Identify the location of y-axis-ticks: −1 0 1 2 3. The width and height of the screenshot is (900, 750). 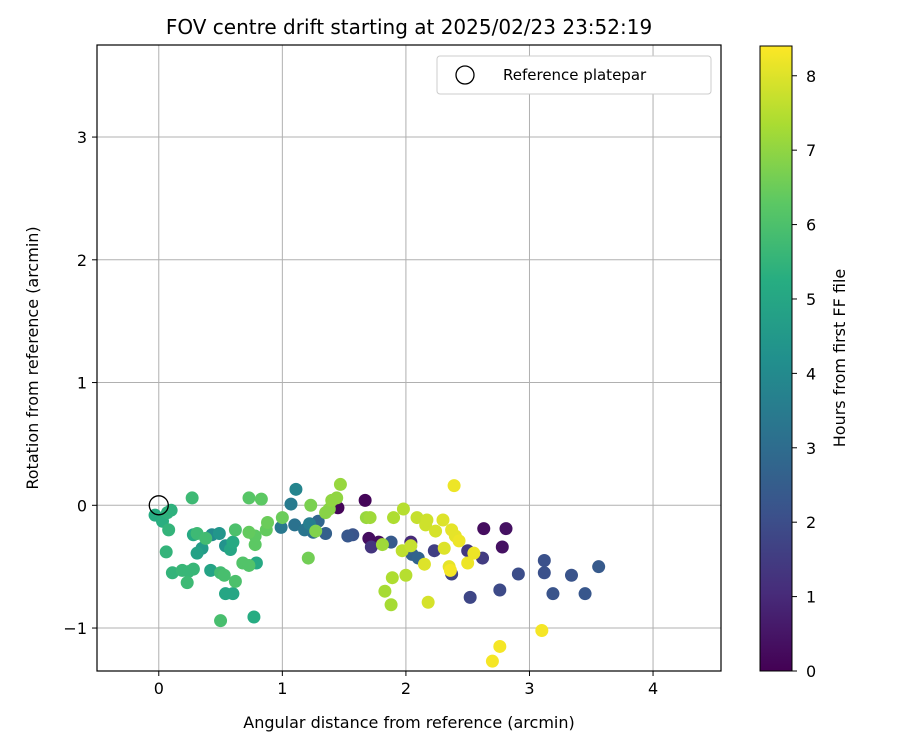
(80, 383).